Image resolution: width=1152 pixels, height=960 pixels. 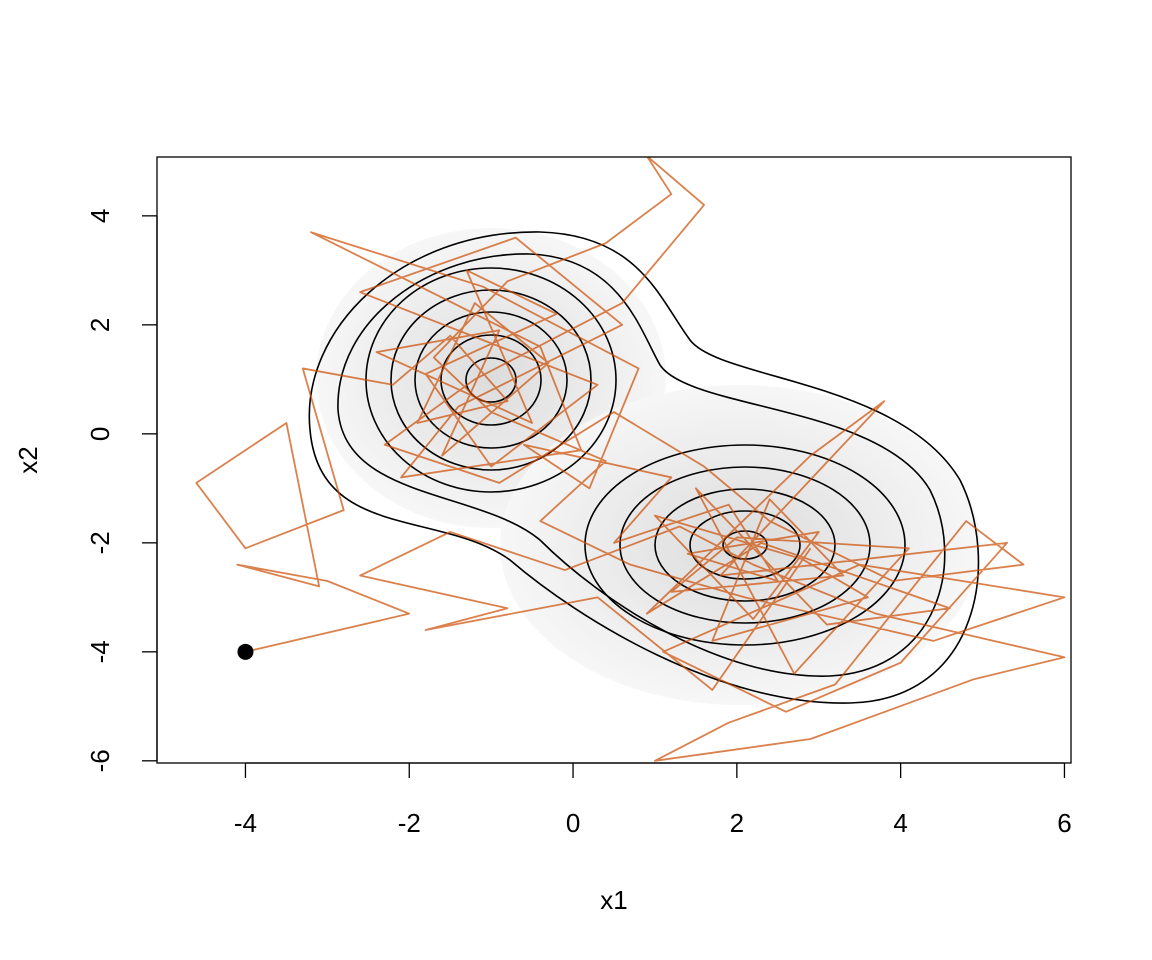 I want to click on y-tick-label: 0, so click(x=100, y=434).